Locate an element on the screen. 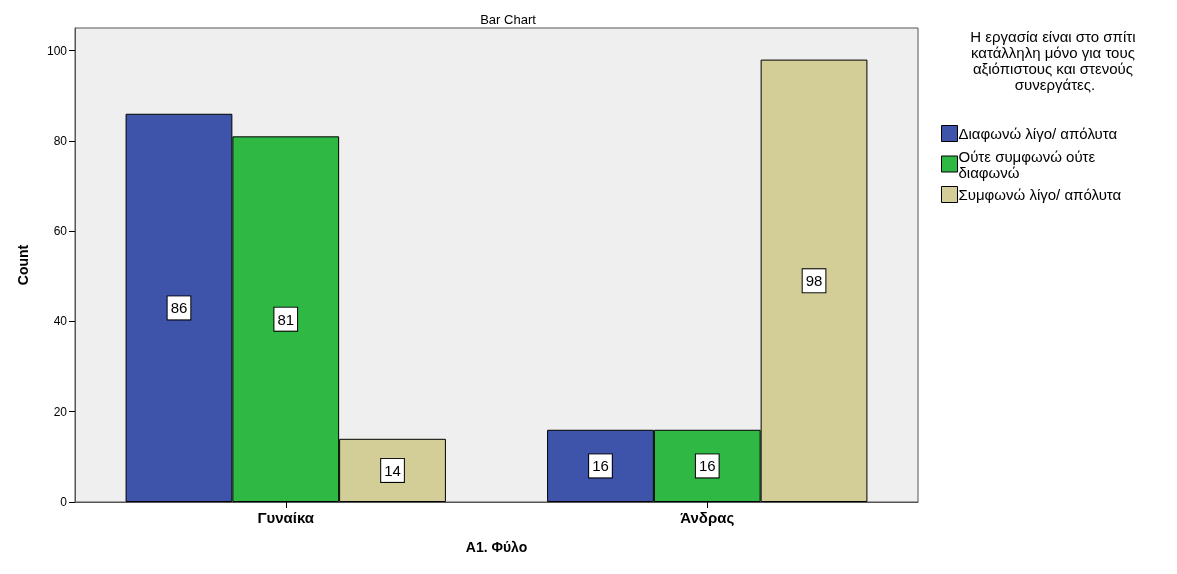  legend-label: Συμφωνώ λίγο/ απόλυτα is located at coordinates (1040, 194).